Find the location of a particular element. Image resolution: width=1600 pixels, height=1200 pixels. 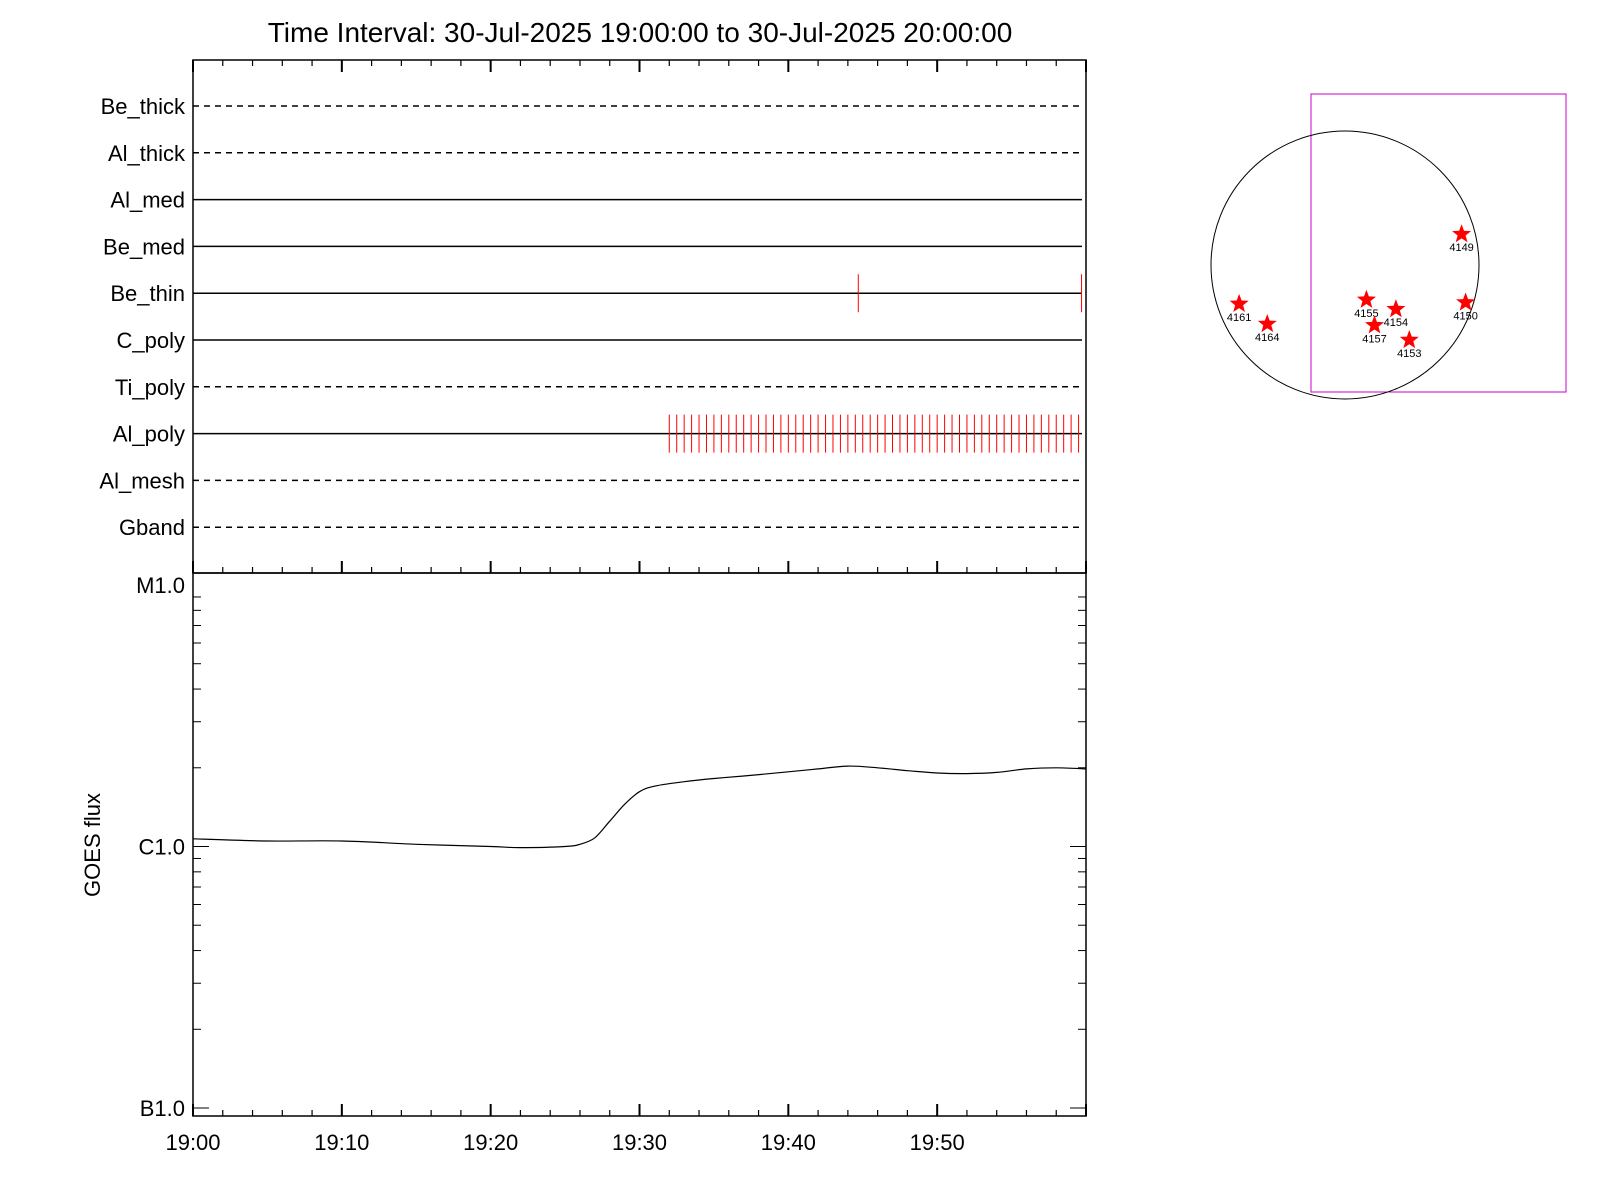

filter-label: Be_thin is located at coordinates (147, 293).